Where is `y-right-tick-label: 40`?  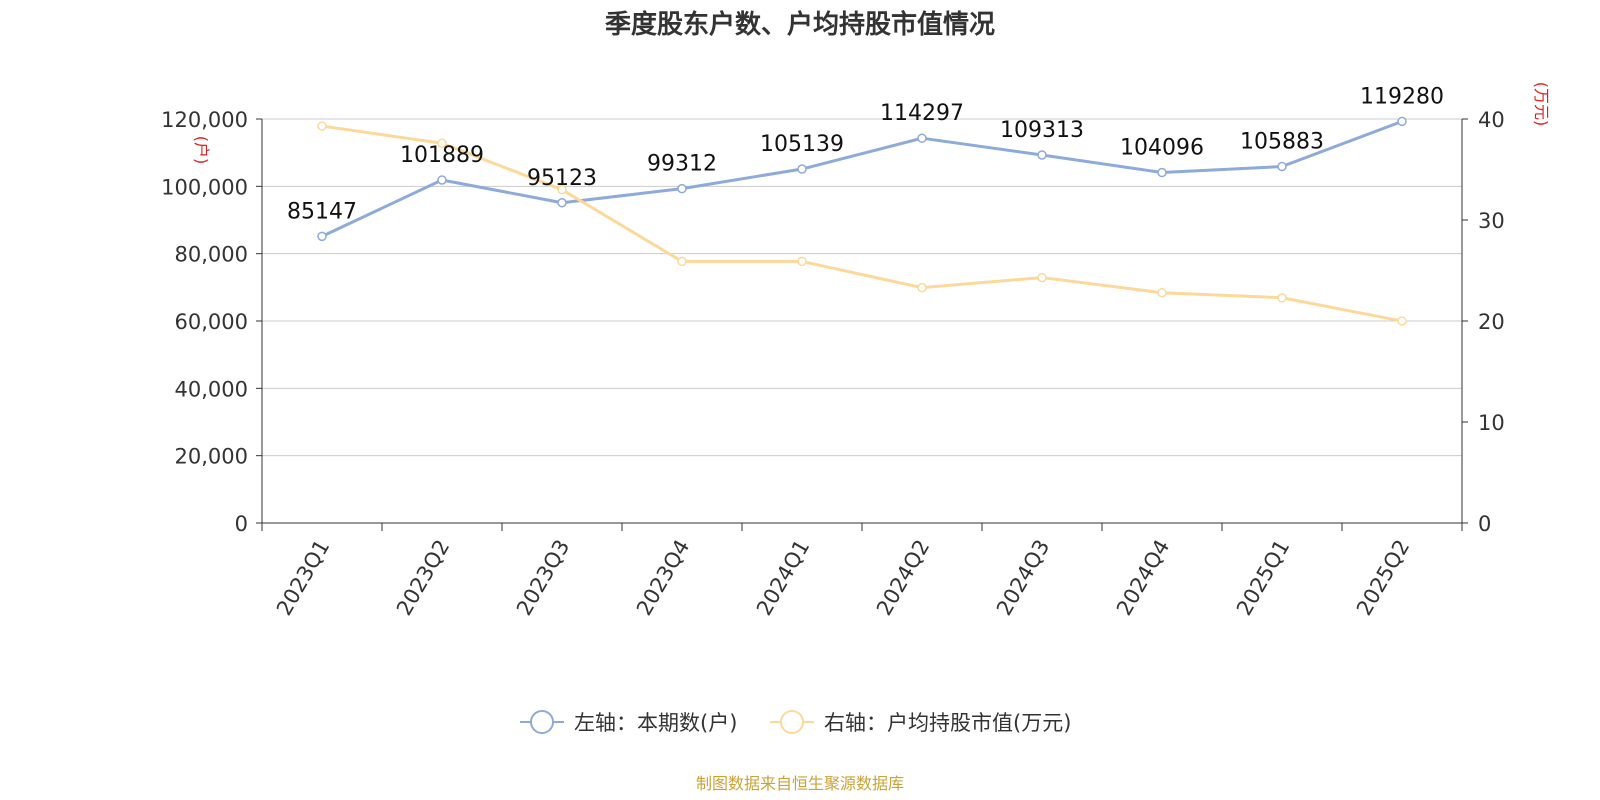
y-right-tick-label: 40 is located at coordinates (1491, 120).